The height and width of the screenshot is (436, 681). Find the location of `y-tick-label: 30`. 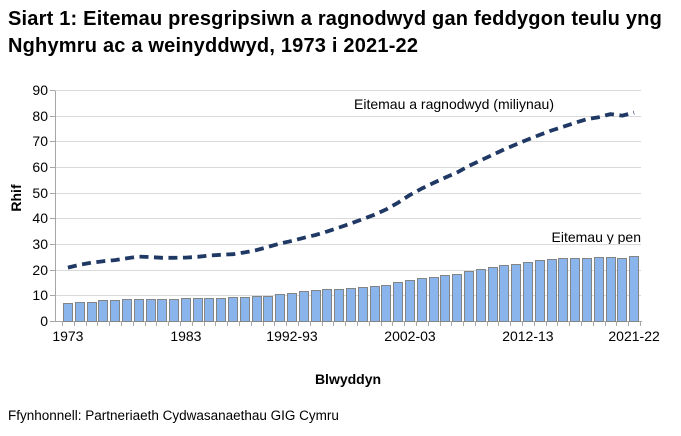

y-tick-label: 30 is located at coordinates (40, 244).